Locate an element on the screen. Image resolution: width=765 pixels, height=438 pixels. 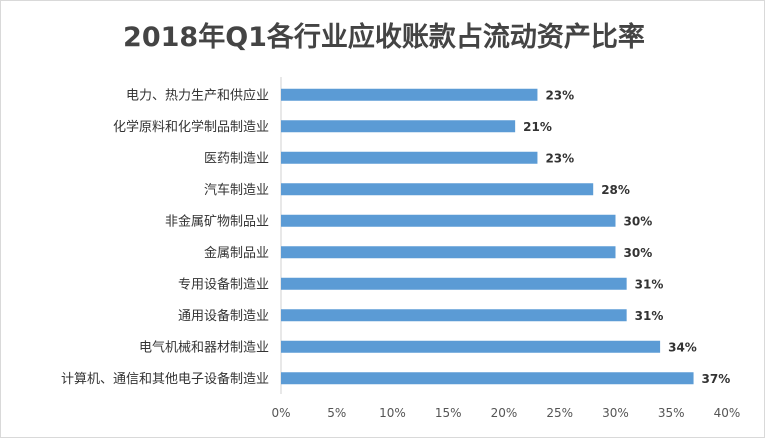
x-tick-label: 20% is located at coordinates (504, 413).